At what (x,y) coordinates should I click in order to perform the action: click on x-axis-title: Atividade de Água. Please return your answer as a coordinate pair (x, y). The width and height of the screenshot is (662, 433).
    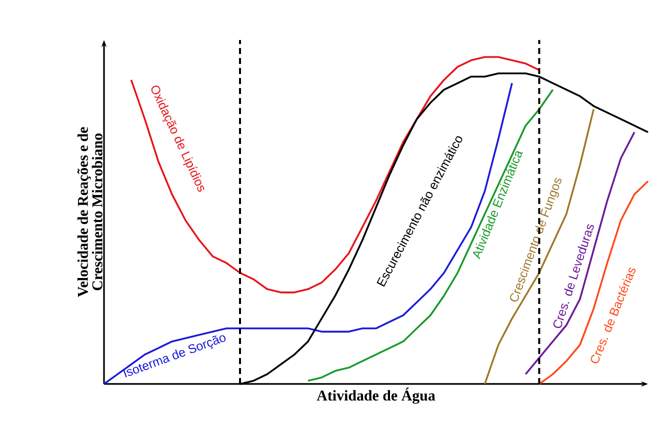
    Looking at the image, I should click on (376, 396).